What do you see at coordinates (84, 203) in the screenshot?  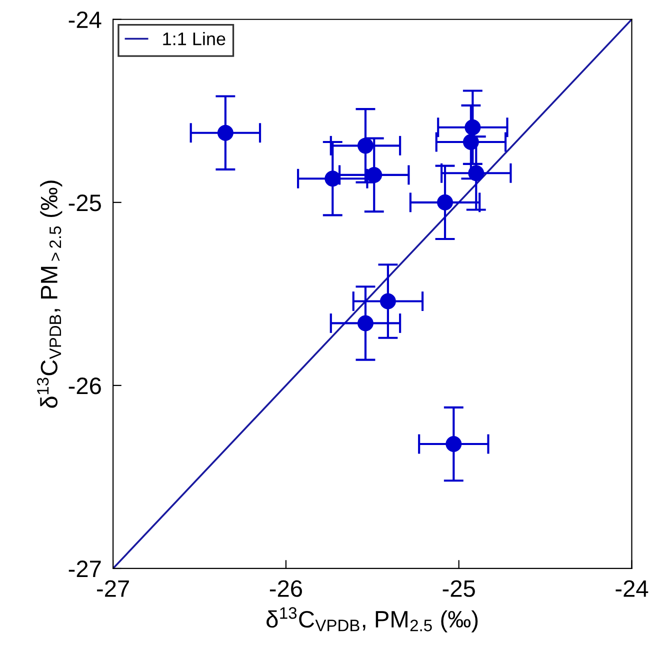 I see `y-tick-label: -25` at bounding box center [84, 203].